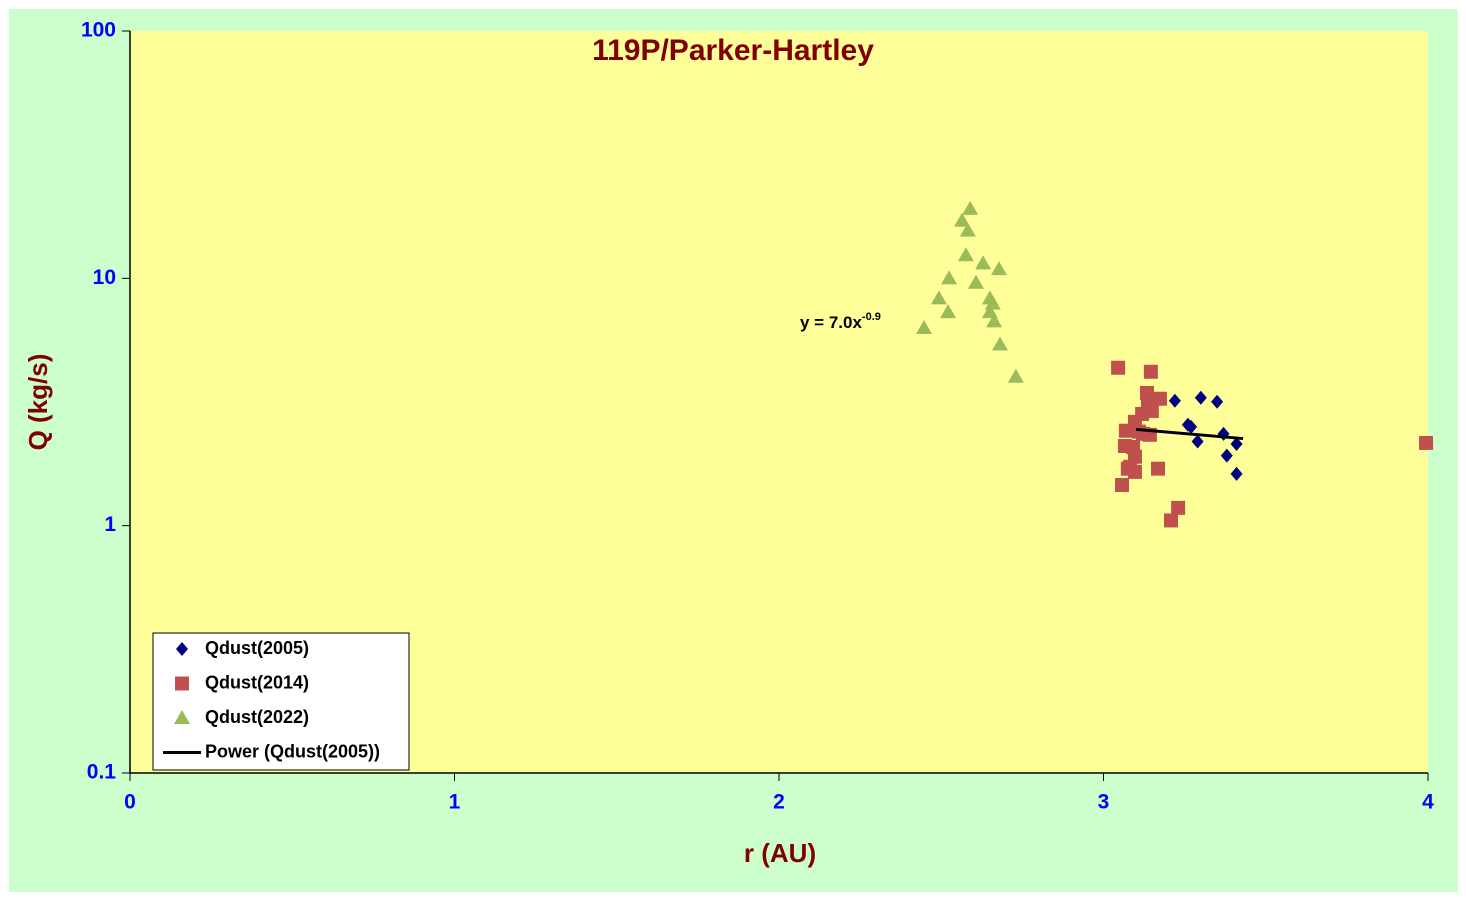 Image resolution: width=1466 pixels, height=901 pixels. Describe the element at coordinates (257, 682) in the screenshot. I see `legend-label: Qdust(2014)` at that location.